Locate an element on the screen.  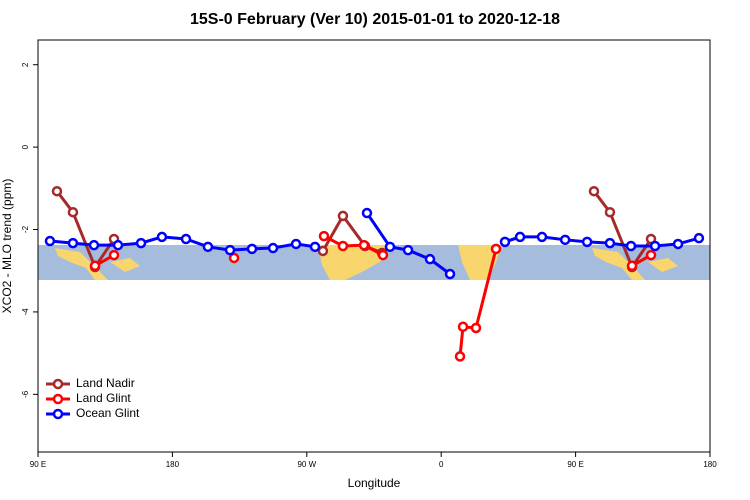
legend-label: Land Nadir is located at coordinates (105, 383).